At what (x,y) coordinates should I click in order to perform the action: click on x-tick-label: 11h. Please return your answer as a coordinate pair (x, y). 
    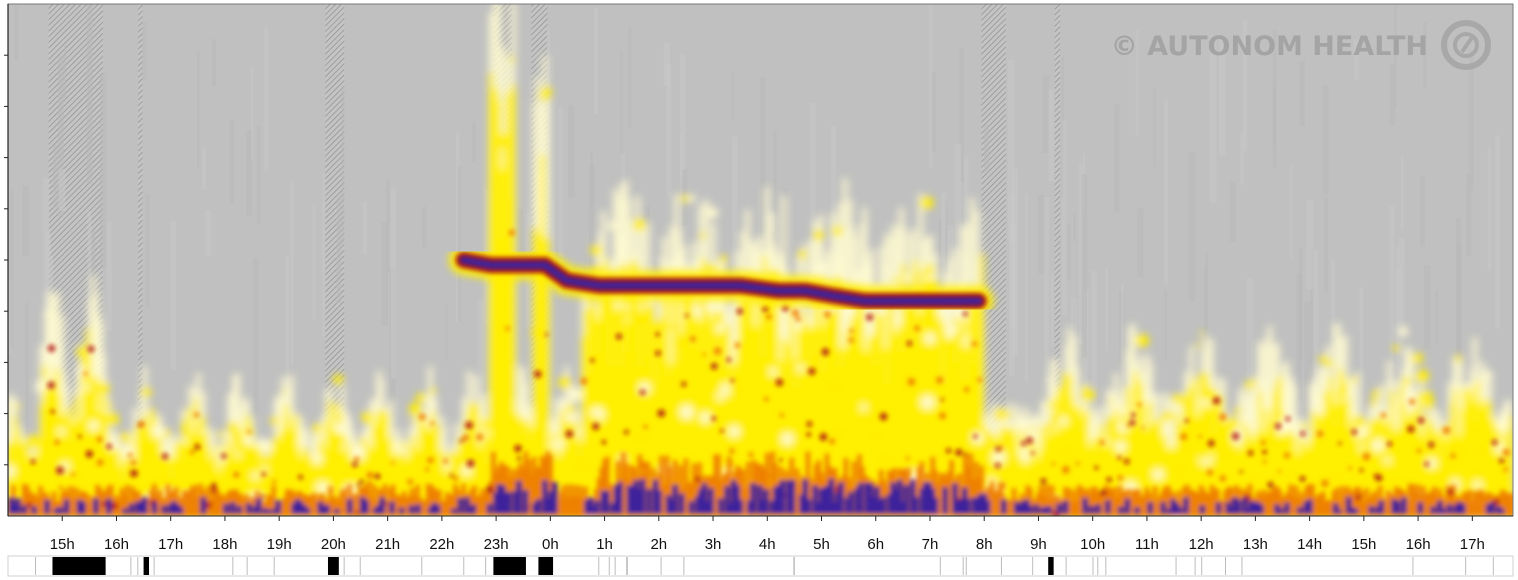
    Looking at the image, I should click on (1147, 544).